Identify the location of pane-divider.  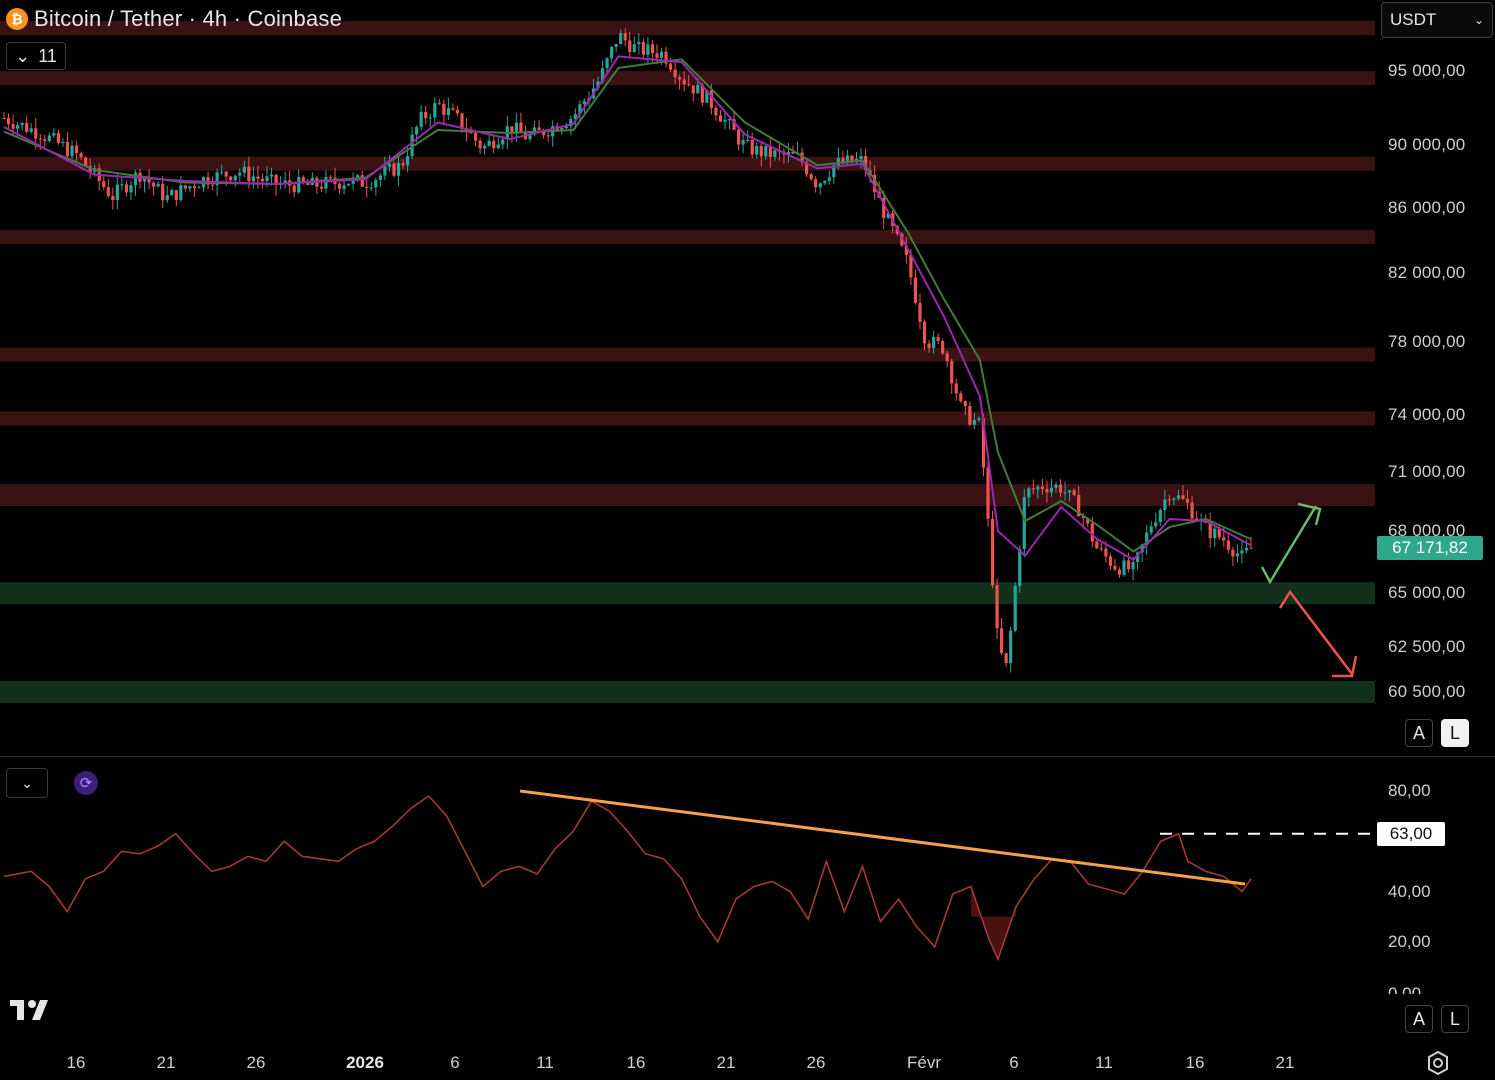
(747, 756).